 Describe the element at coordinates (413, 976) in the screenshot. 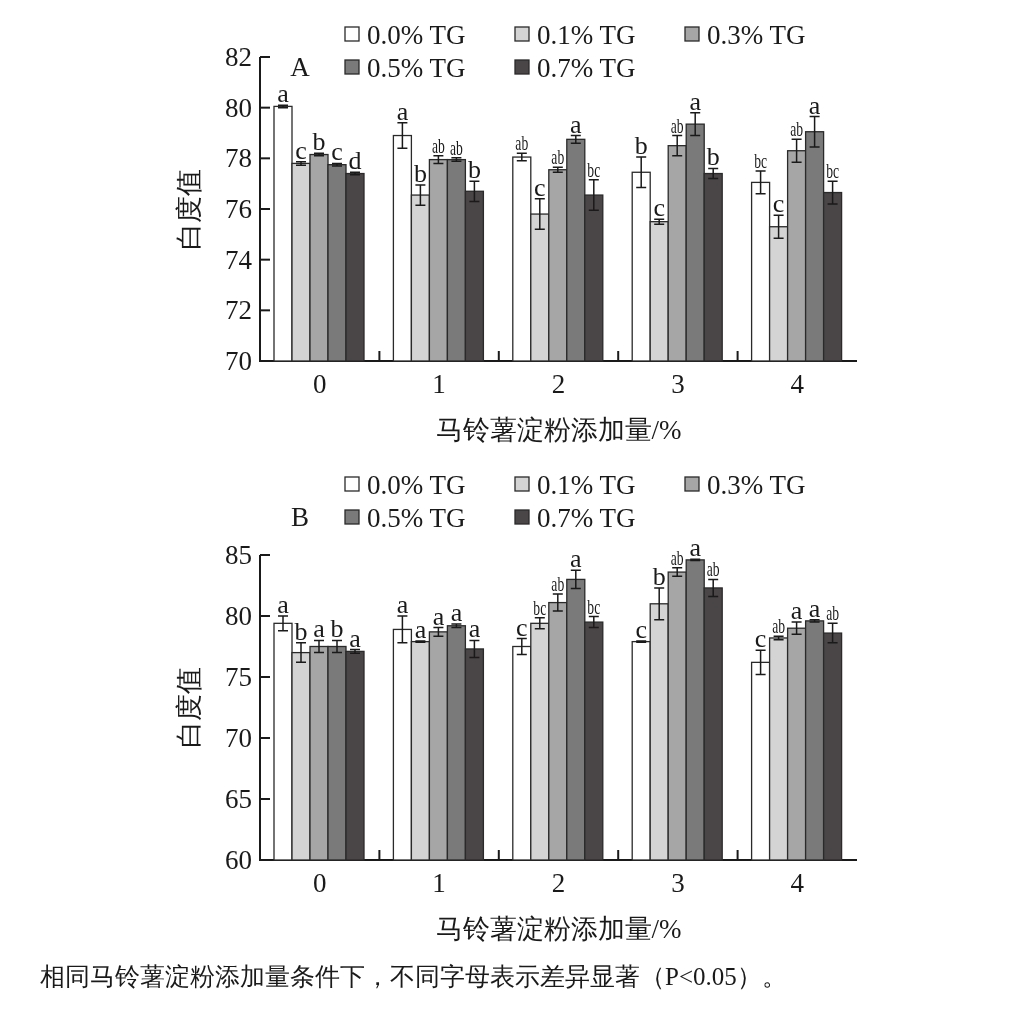

I see `text: 相同马铃薯淀粉添加量条件下，不同字母表示差异显著（P<0.05）。` at that location.